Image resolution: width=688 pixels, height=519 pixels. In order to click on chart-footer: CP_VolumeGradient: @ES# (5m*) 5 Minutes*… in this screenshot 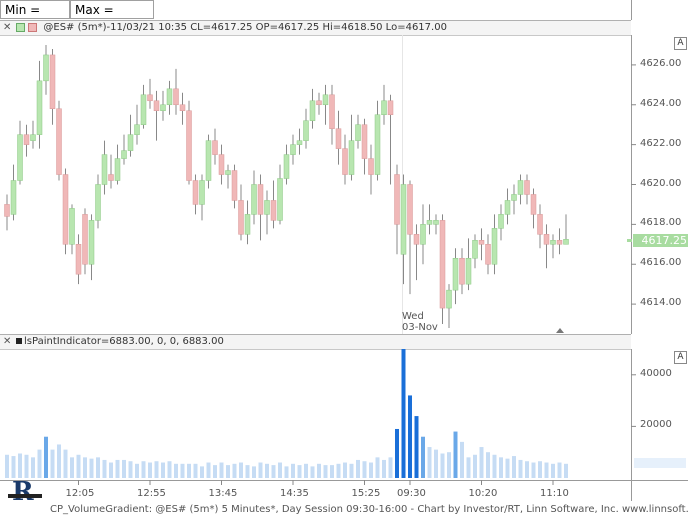, I will do `click(344, 510)`.